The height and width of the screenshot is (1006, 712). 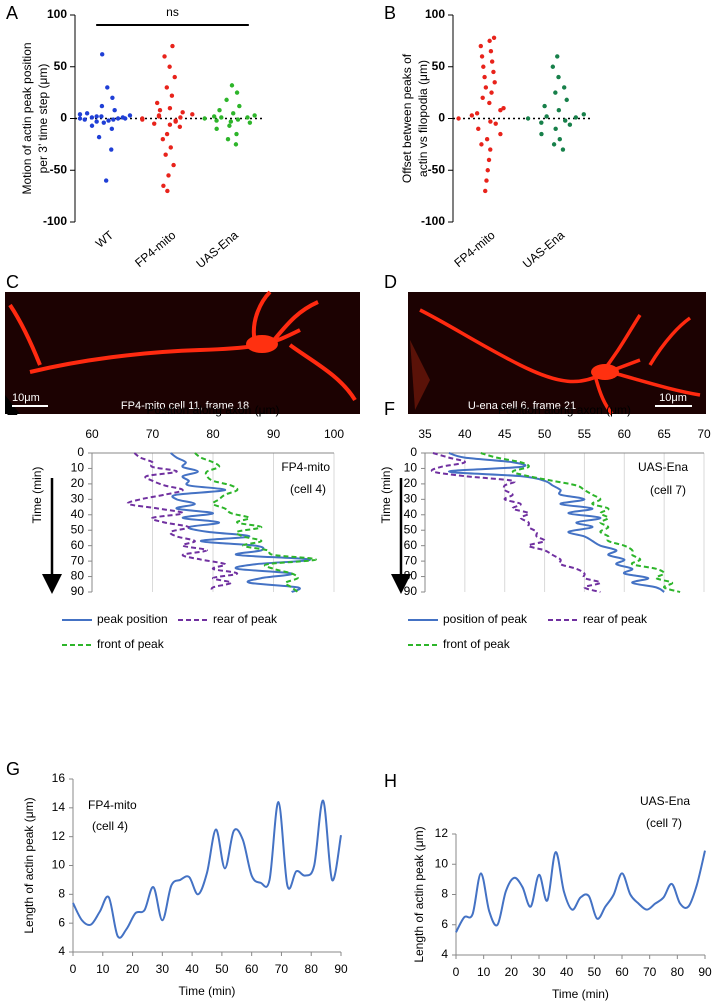 What do you see at coordinates (213, 434) in the screenshot?
I see `x-tick-label: 80` at bounding box center [213, 434].